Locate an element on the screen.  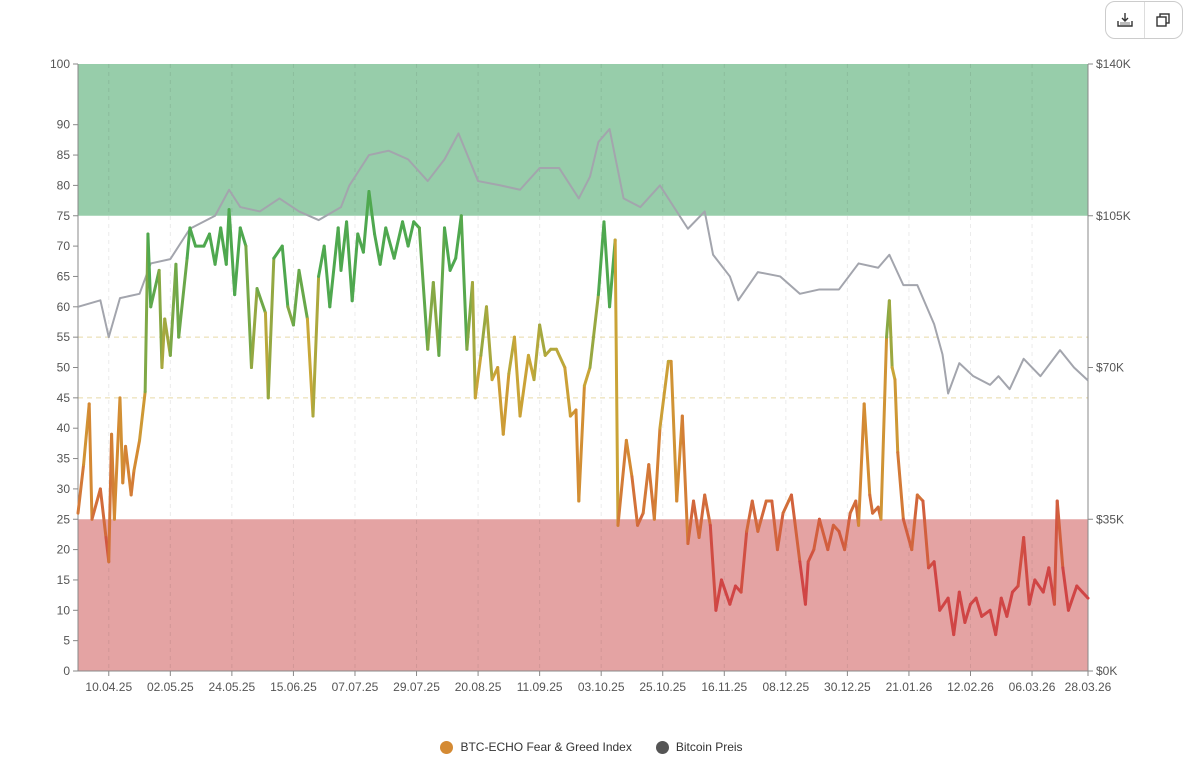
y-right-tick-label: $70K is located at coordinates (1110, 368).